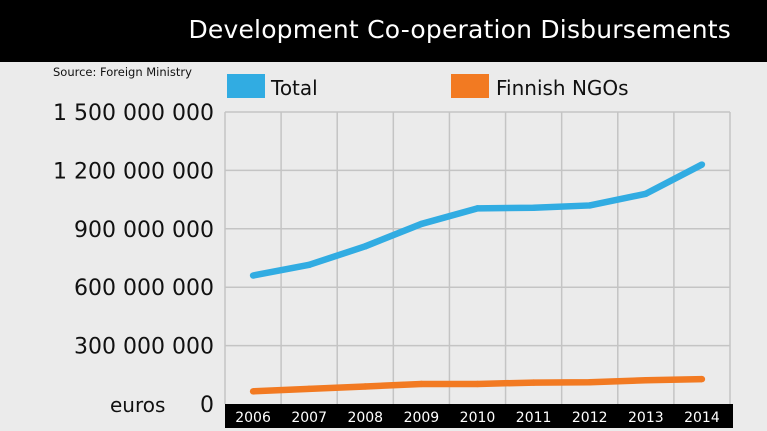 The height and width of the screenshot is (431, 767). I want to click on x-tick-label-2014: 2014, so click(702, 418).